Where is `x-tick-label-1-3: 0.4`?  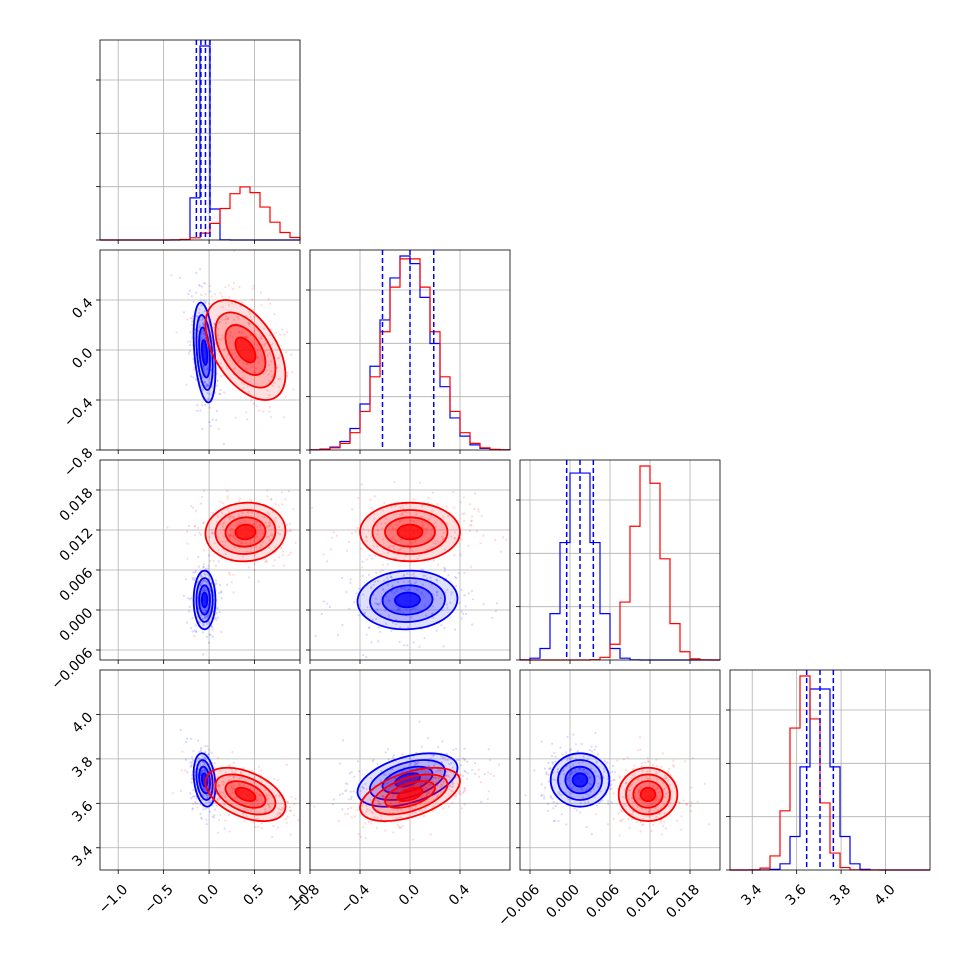
x-tick-label-1-3: 0.4 is located at coordinates (459, 895).